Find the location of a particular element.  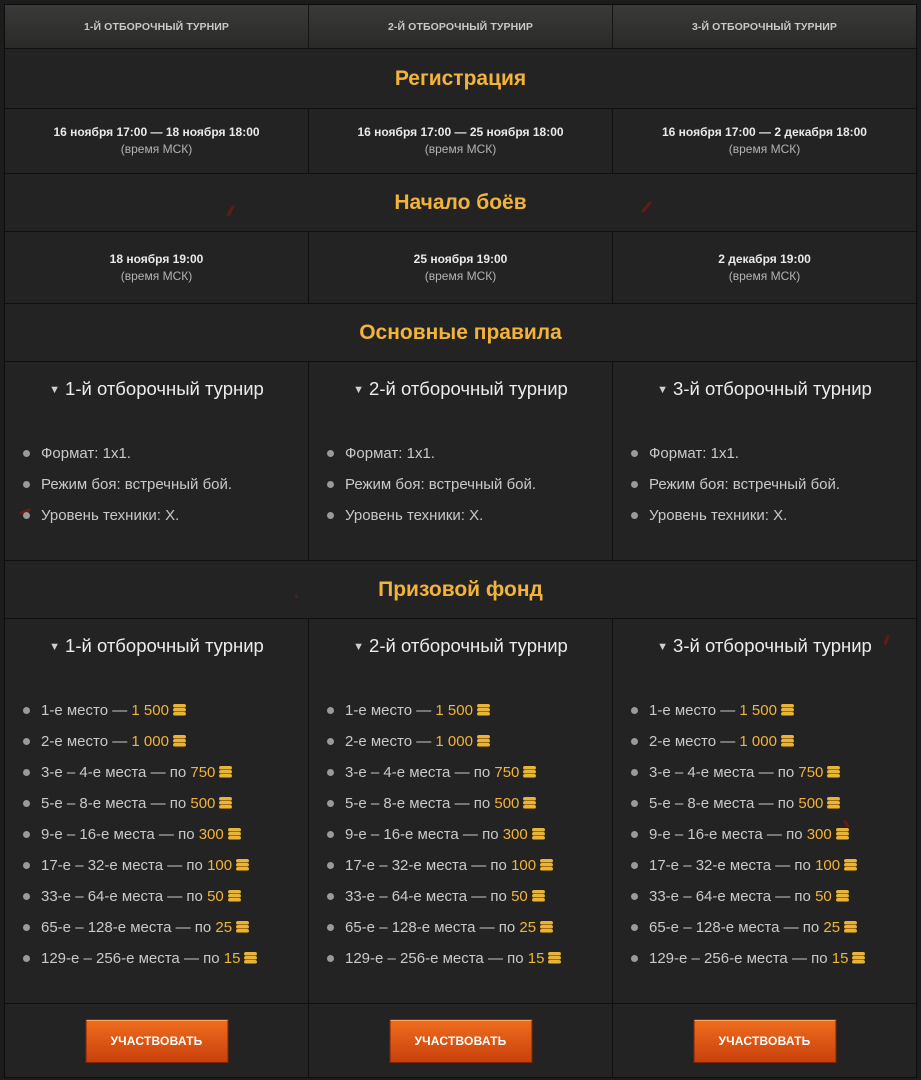

prize-place-label: 2-е место — is located at coordinates (86, 741).